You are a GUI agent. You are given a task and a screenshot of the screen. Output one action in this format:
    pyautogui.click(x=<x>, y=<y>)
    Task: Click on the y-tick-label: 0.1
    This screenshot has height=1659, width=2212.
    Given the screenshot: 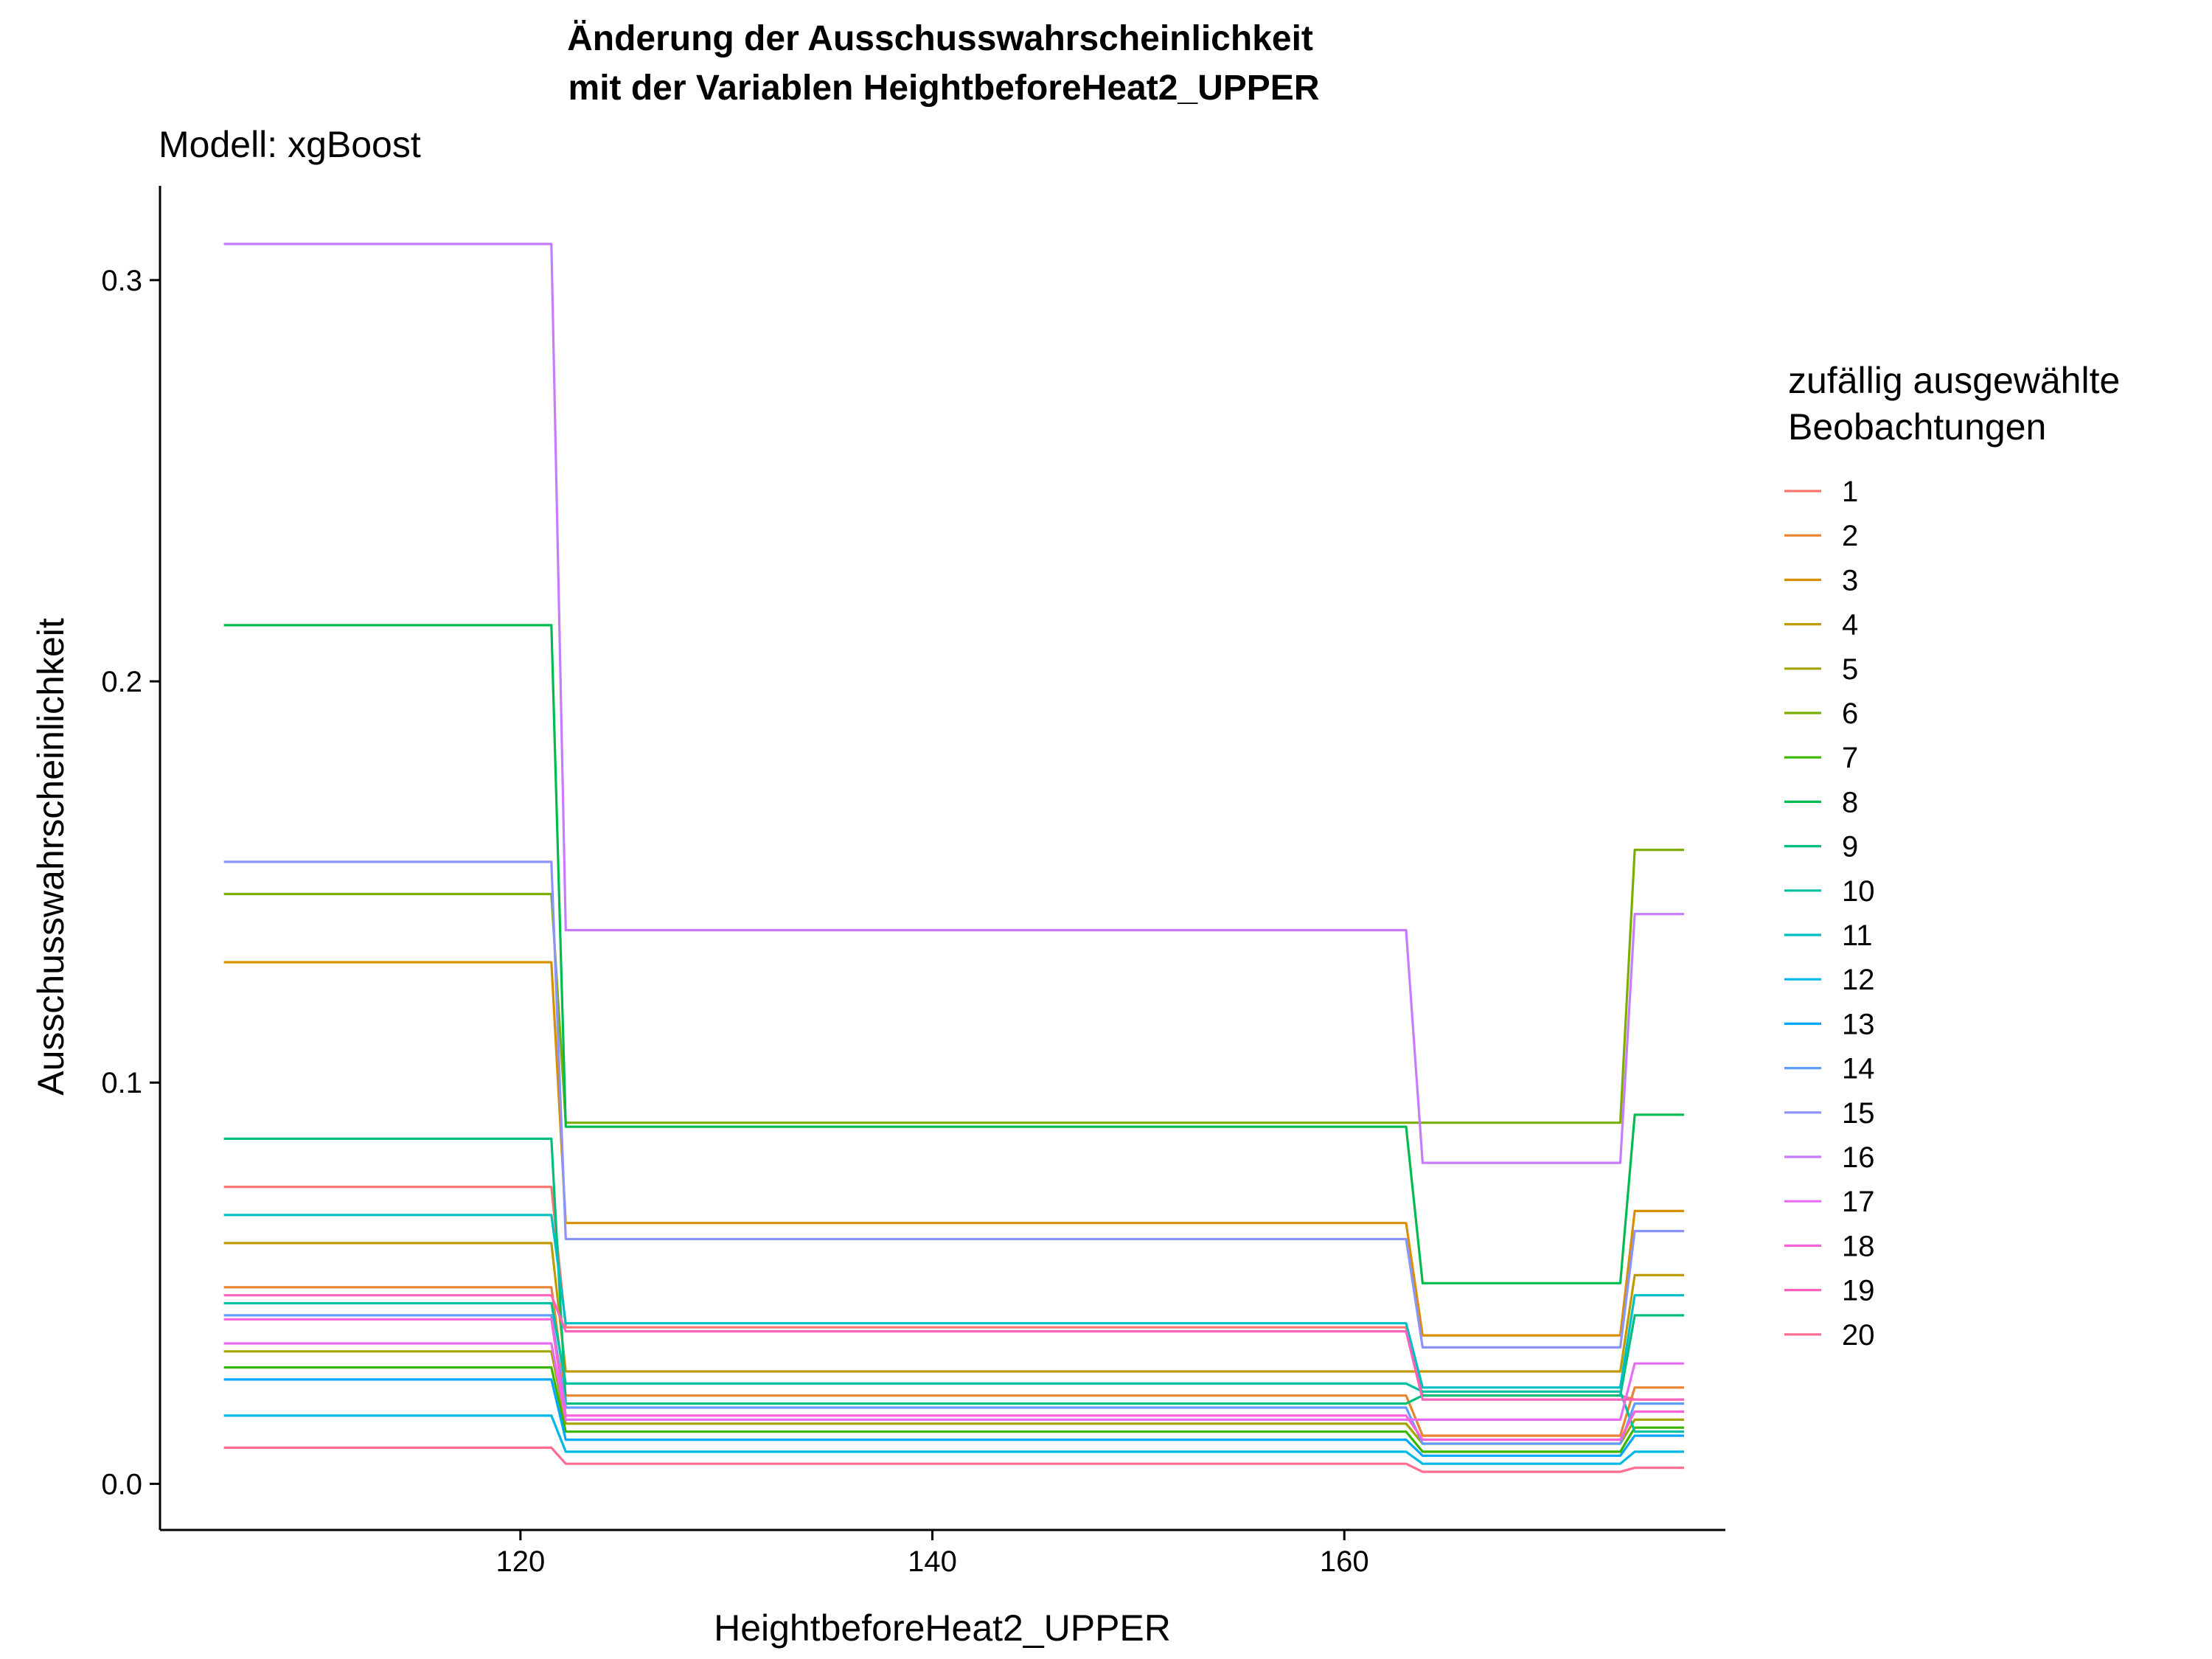 What is the action you would take?
    pyautogui.click(x=121, y=1083)
    